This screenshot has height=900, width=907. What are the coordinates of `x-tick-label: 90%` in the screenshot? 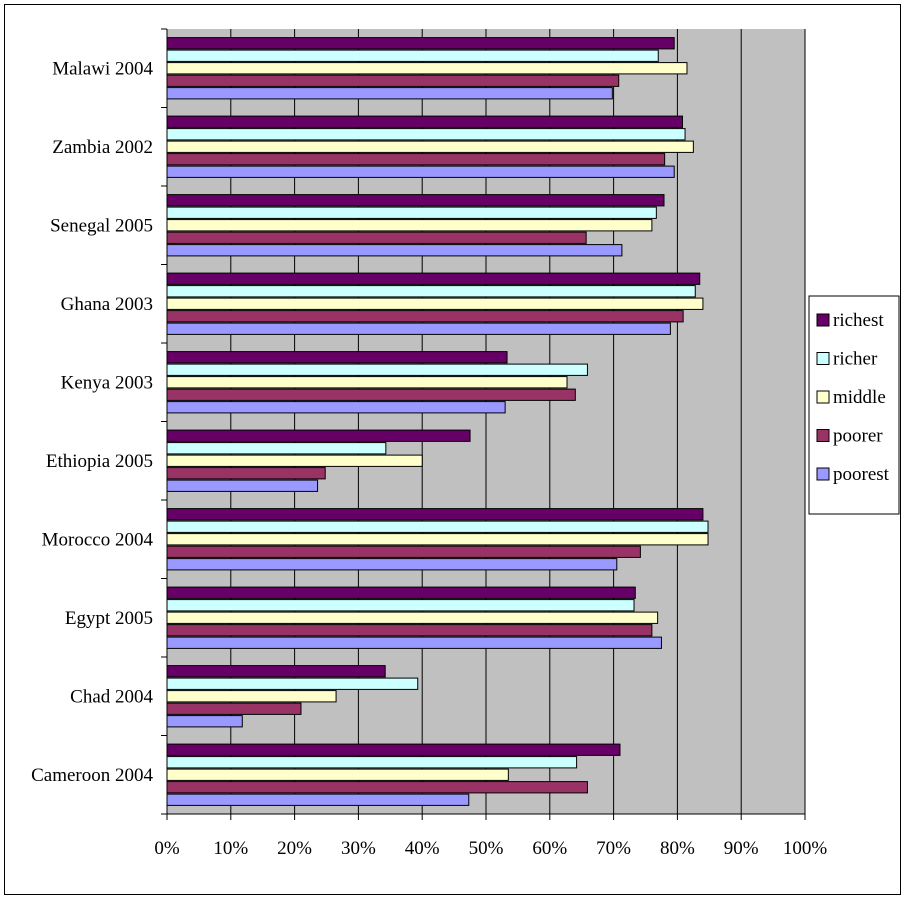 It's located at (741, 848).